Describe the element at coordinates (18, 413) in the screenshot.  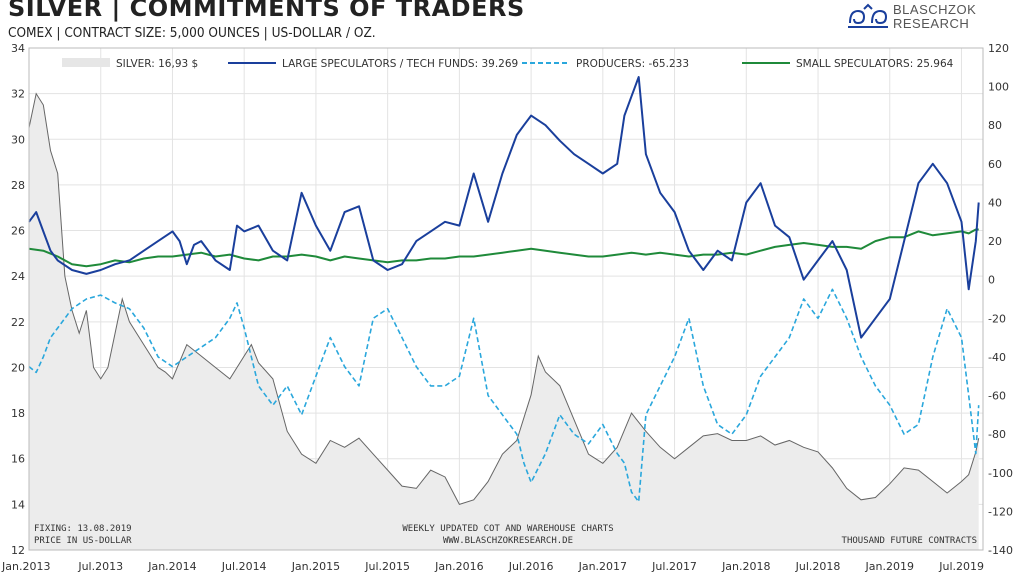
I see `left-tick-label: 18` at that location.